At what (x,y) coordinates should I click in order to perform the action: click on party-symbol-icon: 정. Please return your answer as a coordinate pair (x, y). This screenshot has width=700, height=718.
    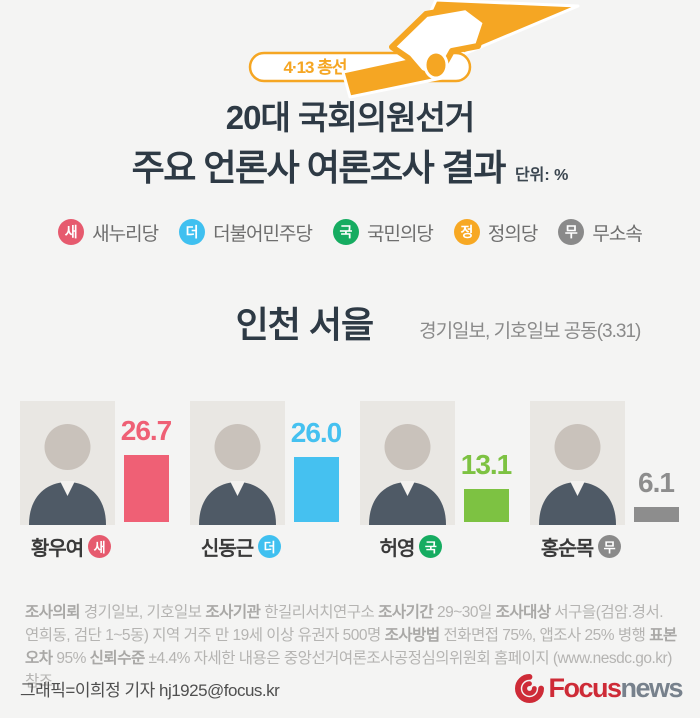
    Looking at the image, I should click on (466, 232).